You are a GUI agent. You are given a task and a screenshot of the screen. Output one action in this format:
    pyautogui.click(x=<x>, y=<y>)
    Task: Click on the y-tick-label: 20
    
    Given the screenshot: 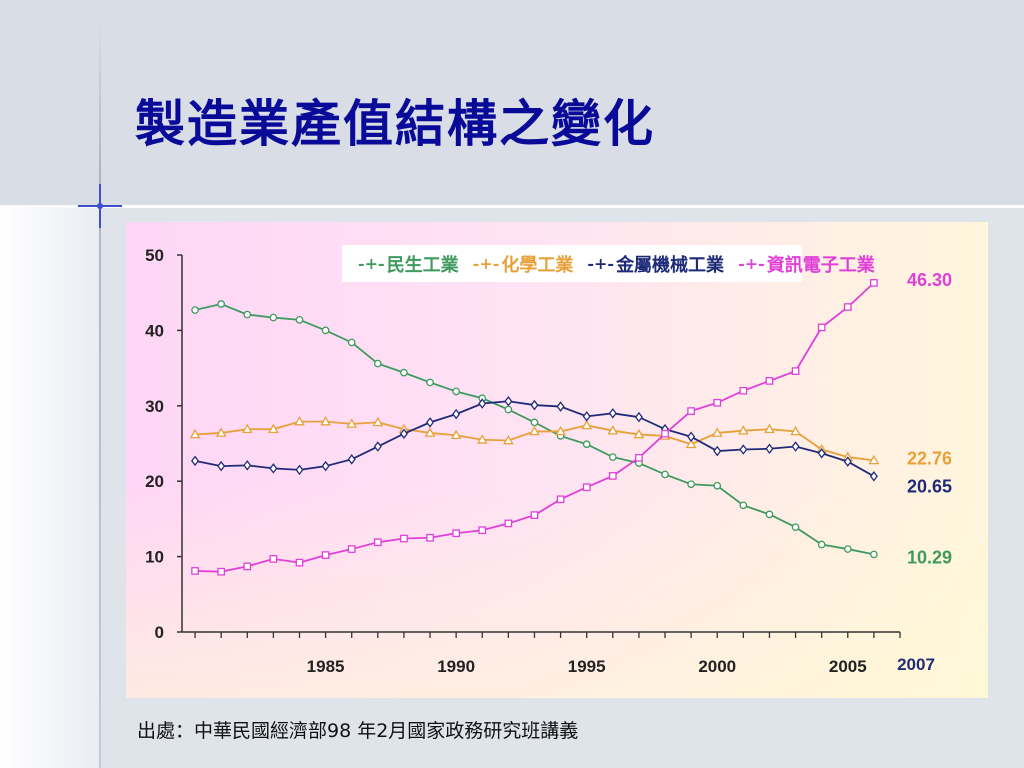 What is the action you would take?
    pyautogui.click(x=154, y=481)
    